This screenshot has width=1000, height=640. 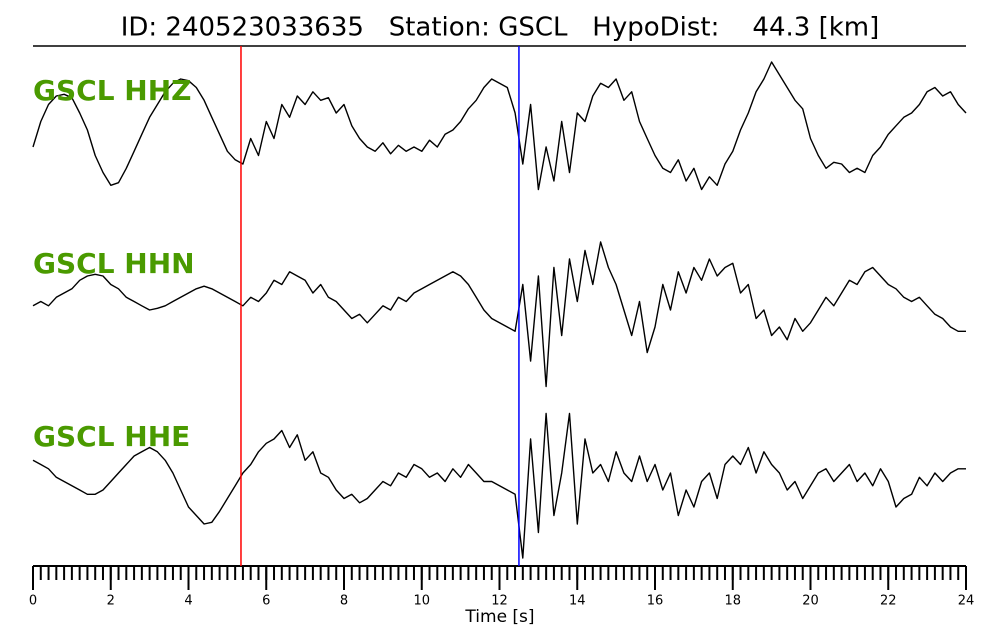 I want to click on x-tick-label: 22, so click(x=888, y=601).